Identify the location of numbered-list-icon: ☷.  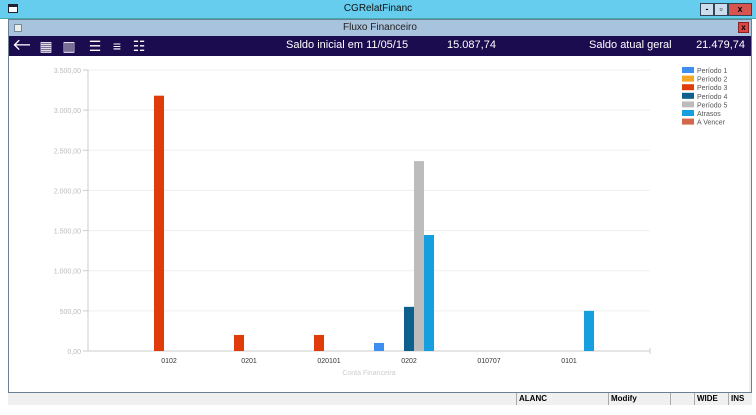
(139, 46).